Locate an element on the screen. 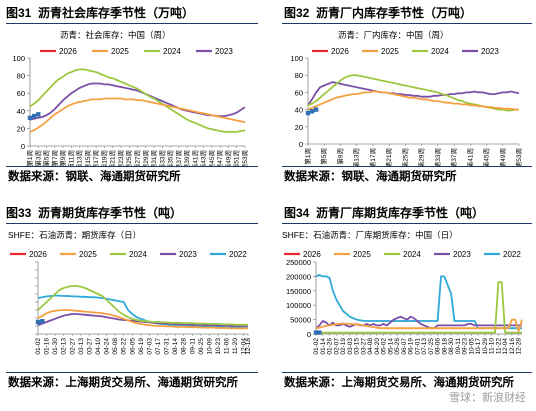  chart-title: SHFE：石油沥青：厂库期货库存：中国（日） is located at coordinates (370, 235).